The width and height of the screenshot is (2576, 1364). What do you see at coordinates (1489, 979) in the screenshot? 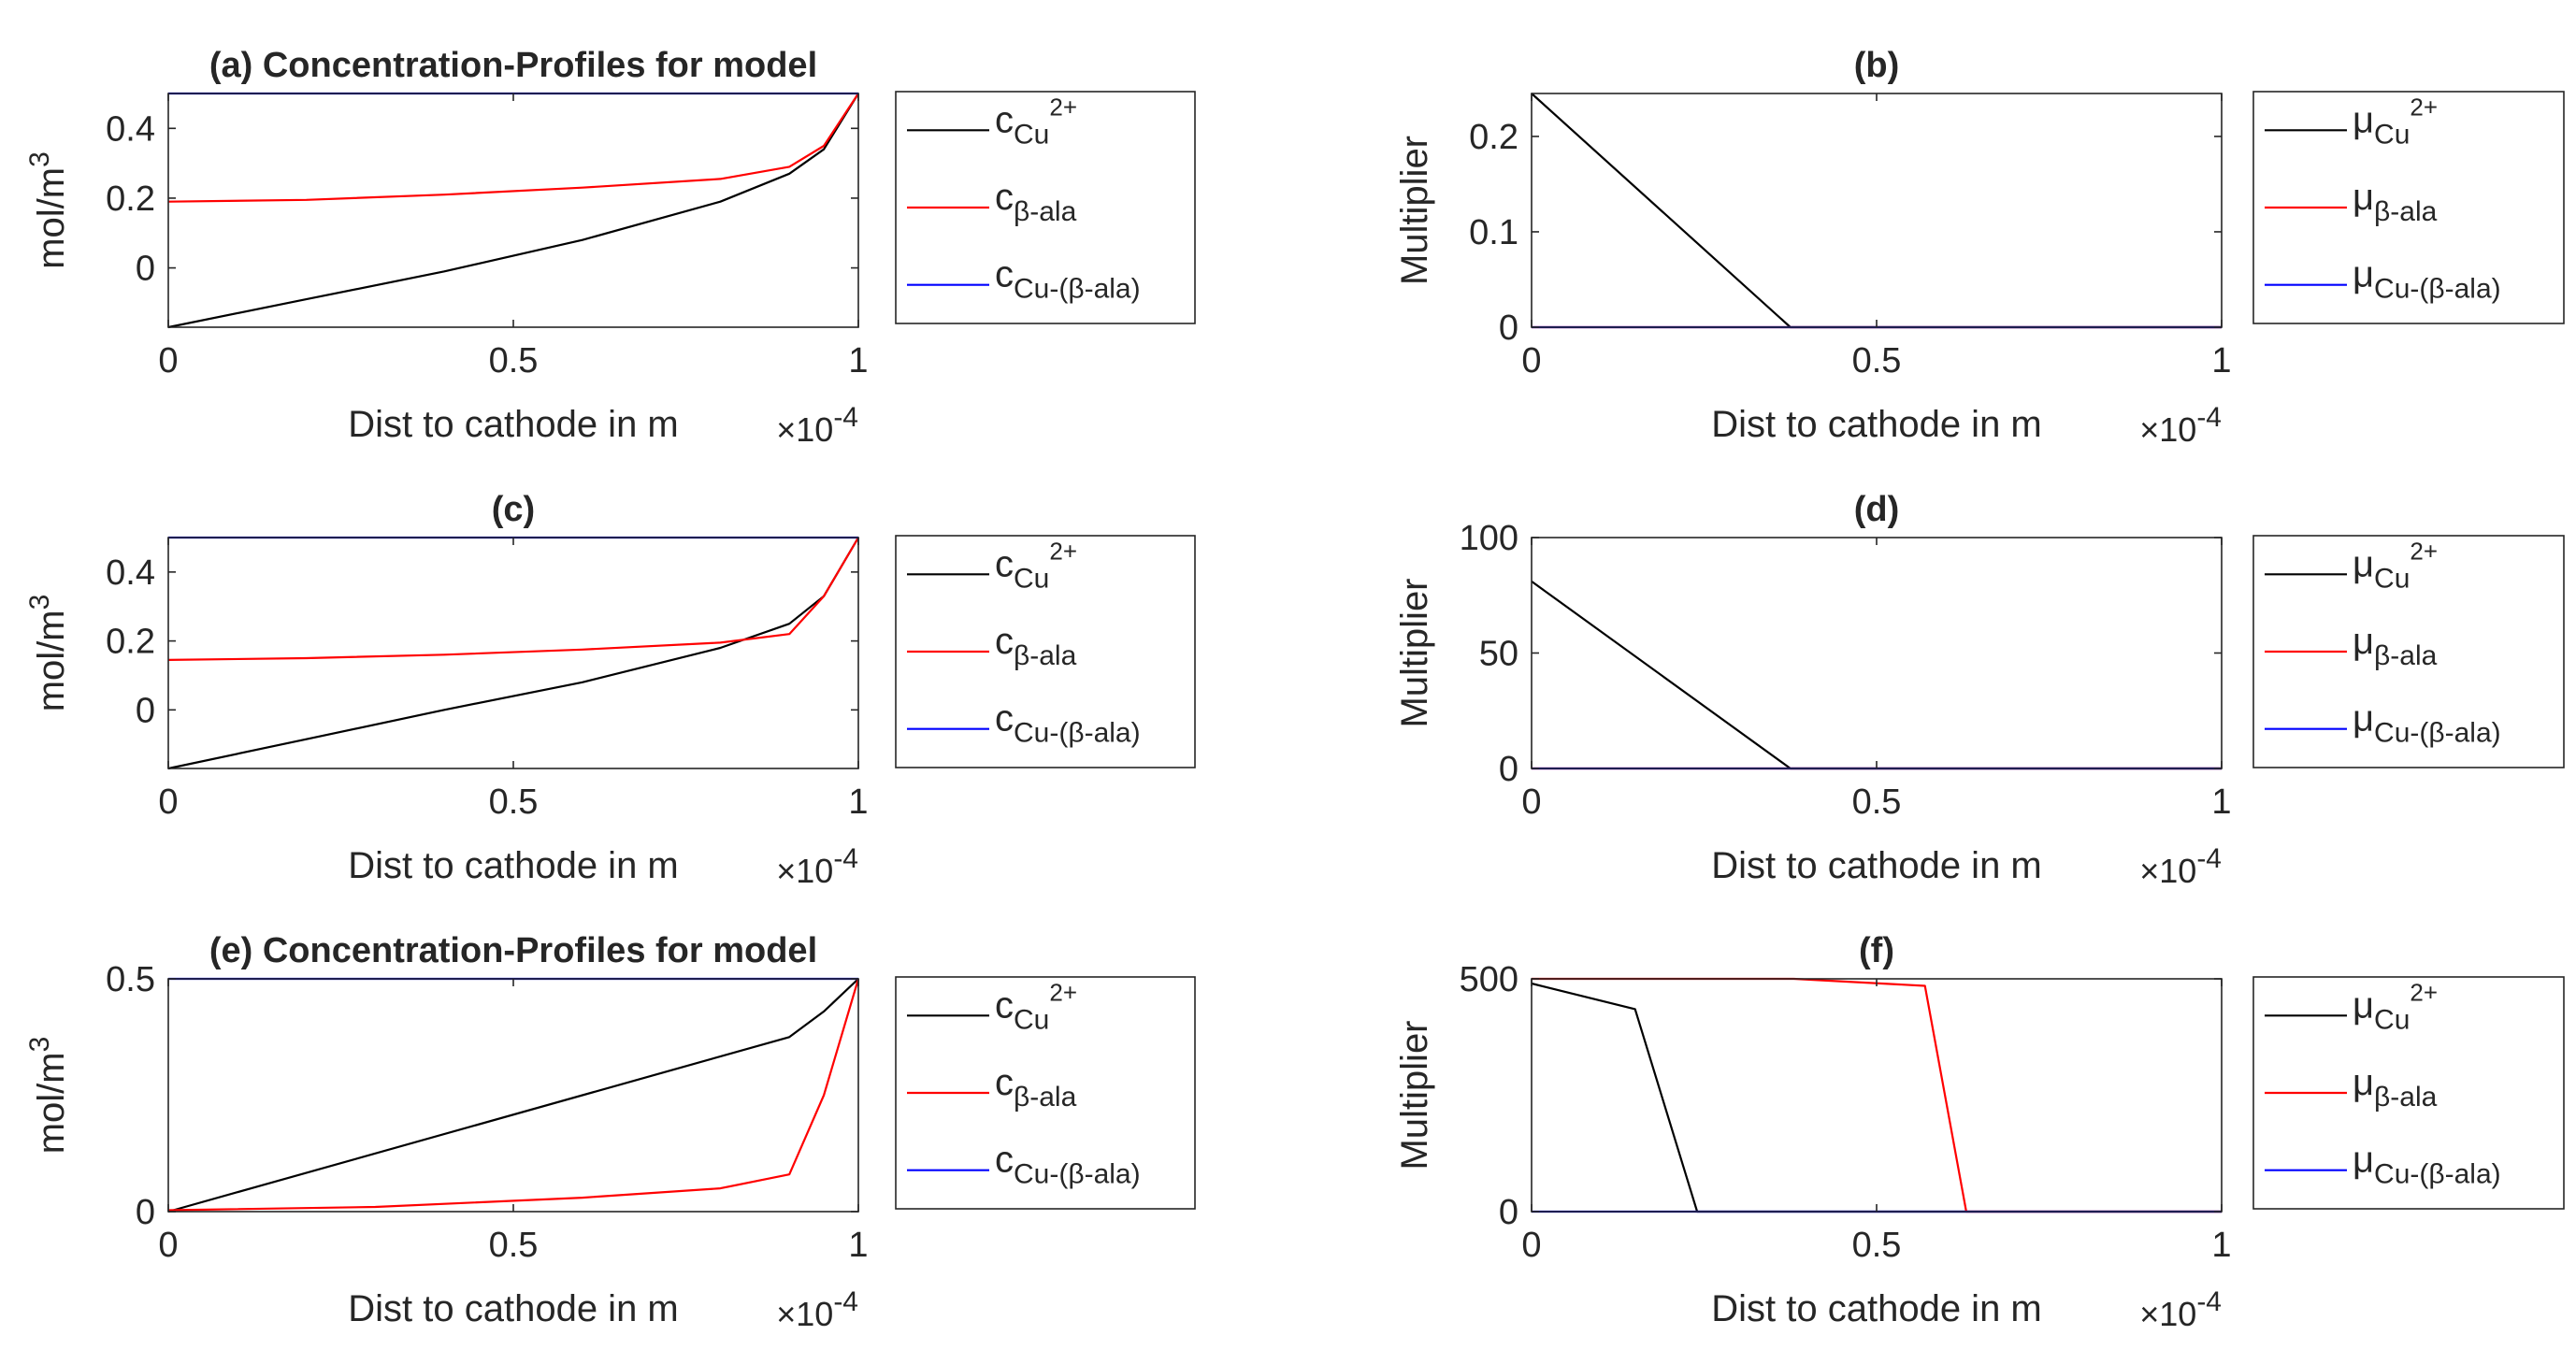
I see `y-tick-label: 500` at bounding box center [1489, 979].